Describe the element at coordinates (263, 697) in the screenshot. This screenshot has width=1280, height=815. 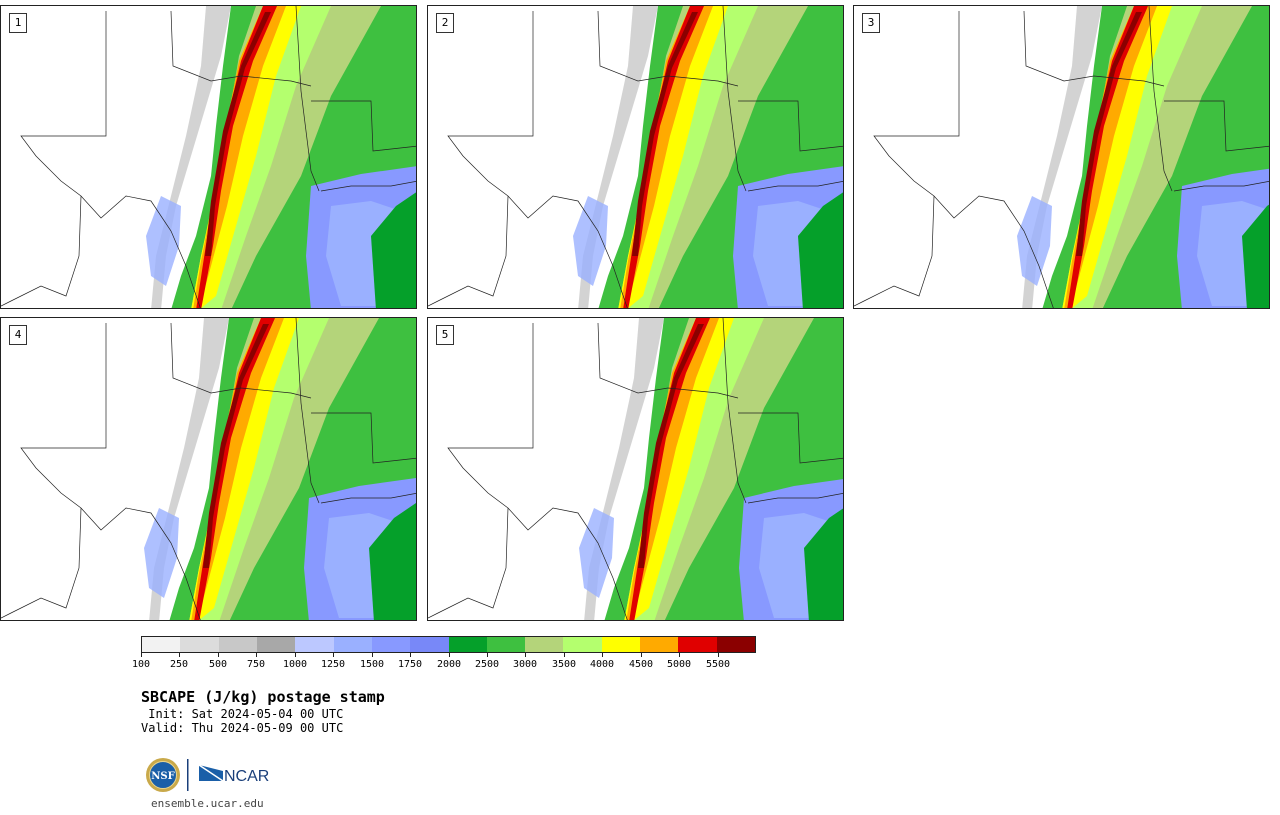
I see `chart-title: SBCAPE (J/kg) postage stamp` at that location.